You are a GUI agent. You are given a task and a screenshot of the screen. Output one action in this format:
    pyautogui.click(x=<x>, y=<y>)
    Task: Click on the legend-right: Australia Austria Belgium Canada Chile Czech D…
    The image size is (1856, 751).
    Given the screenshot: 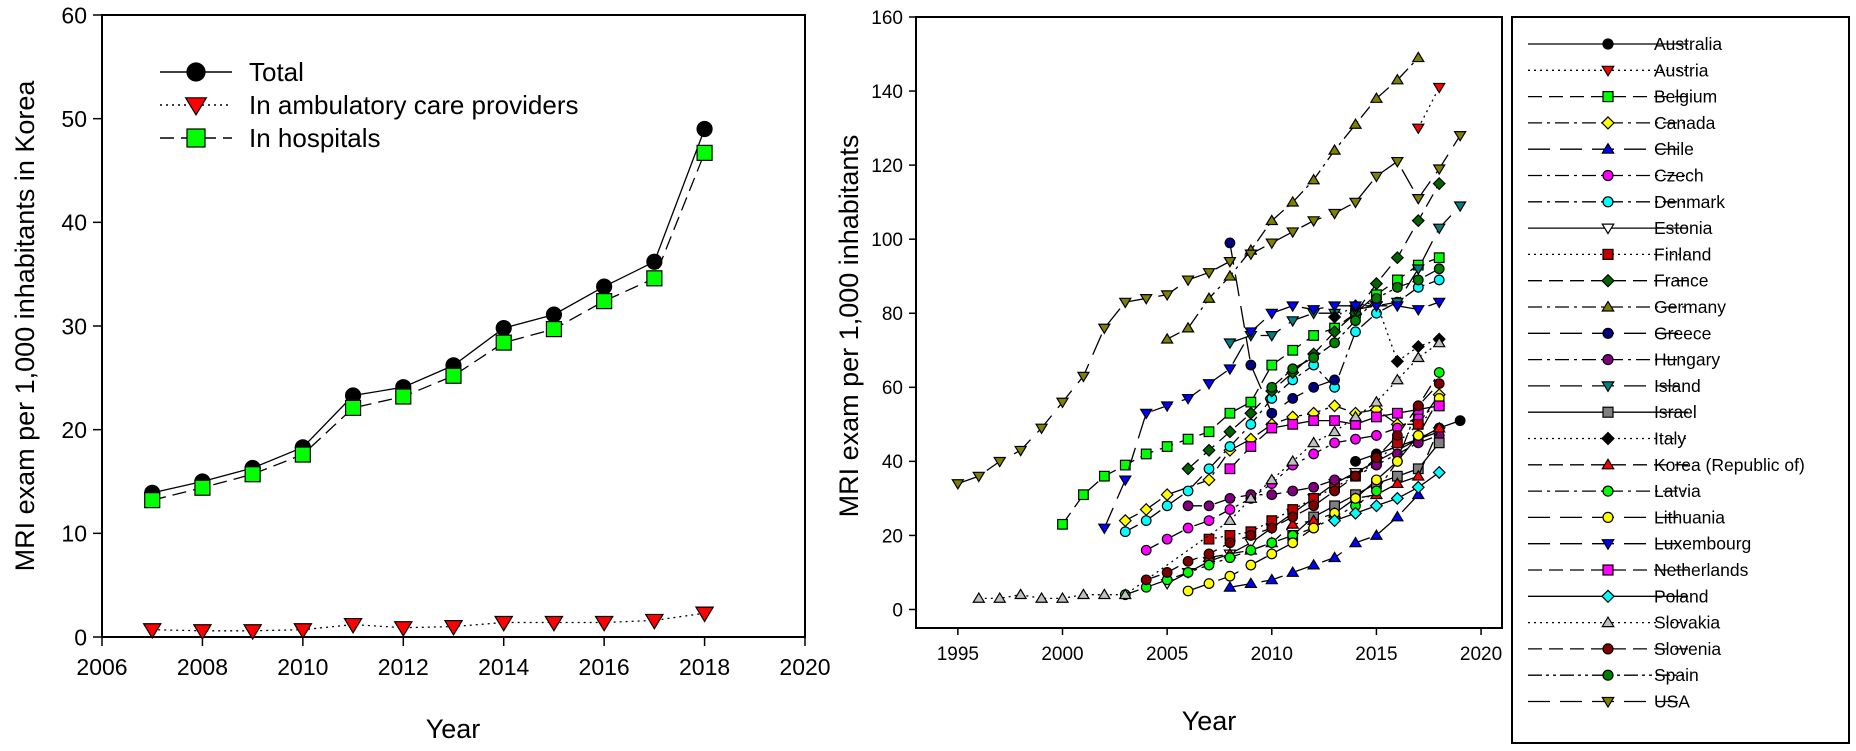 What is the action you would take?
    pyautogui.click(x=1666, y=373)
    